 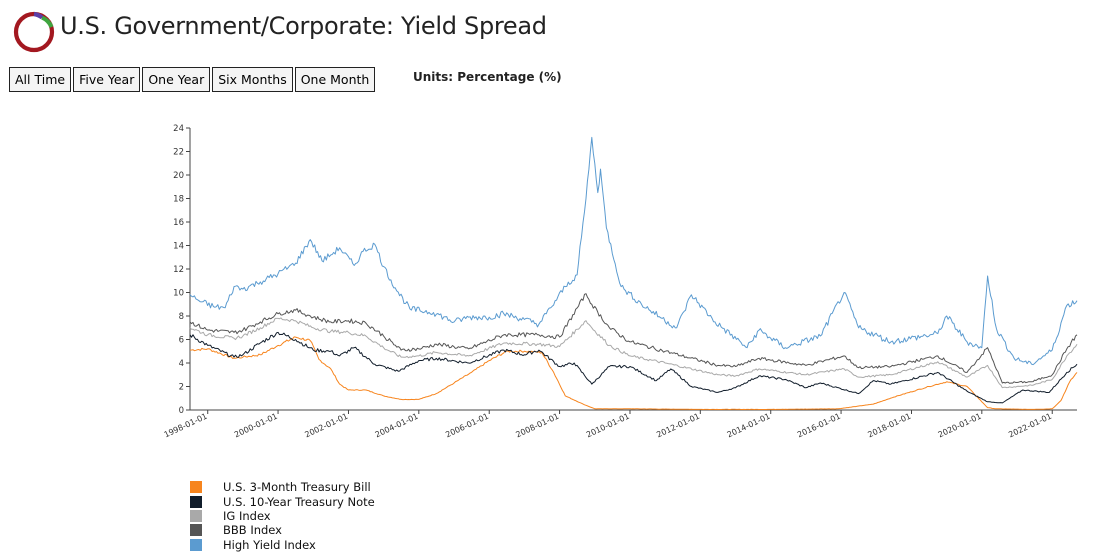 What do you see at coordinates (107, 79) in the screenshot?
I see `range-button-five-year: Five Year` at bounding box center [107, 79].